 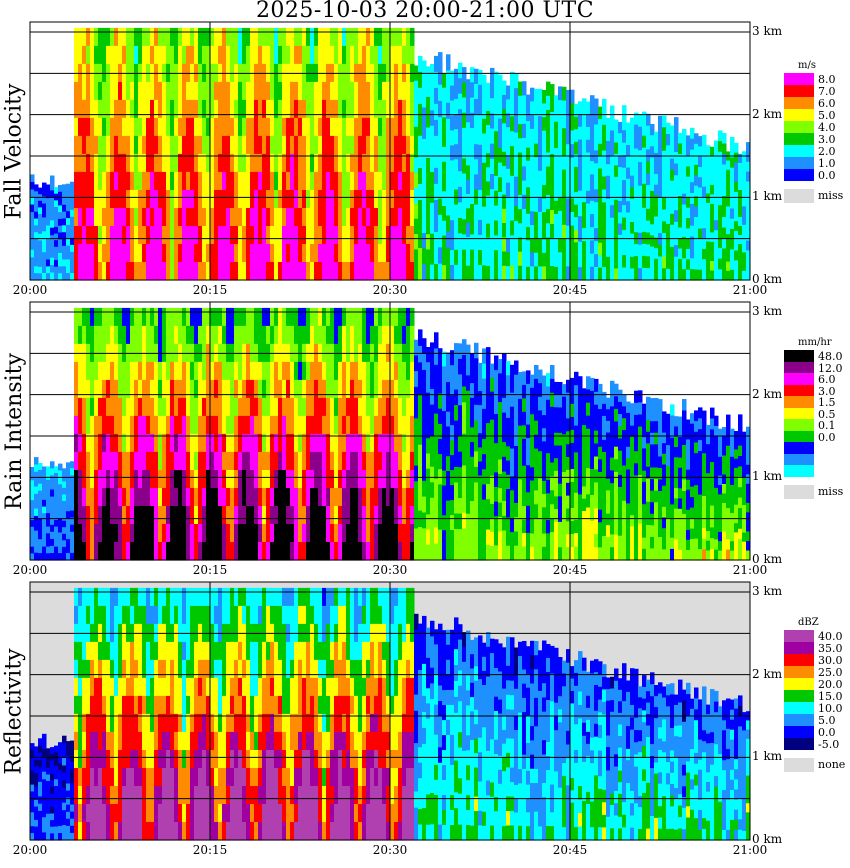 What do you see at coordinates (827, 91) in the screenshot?
I see `legend-label: 7.0` at bounding box center [827, 91].